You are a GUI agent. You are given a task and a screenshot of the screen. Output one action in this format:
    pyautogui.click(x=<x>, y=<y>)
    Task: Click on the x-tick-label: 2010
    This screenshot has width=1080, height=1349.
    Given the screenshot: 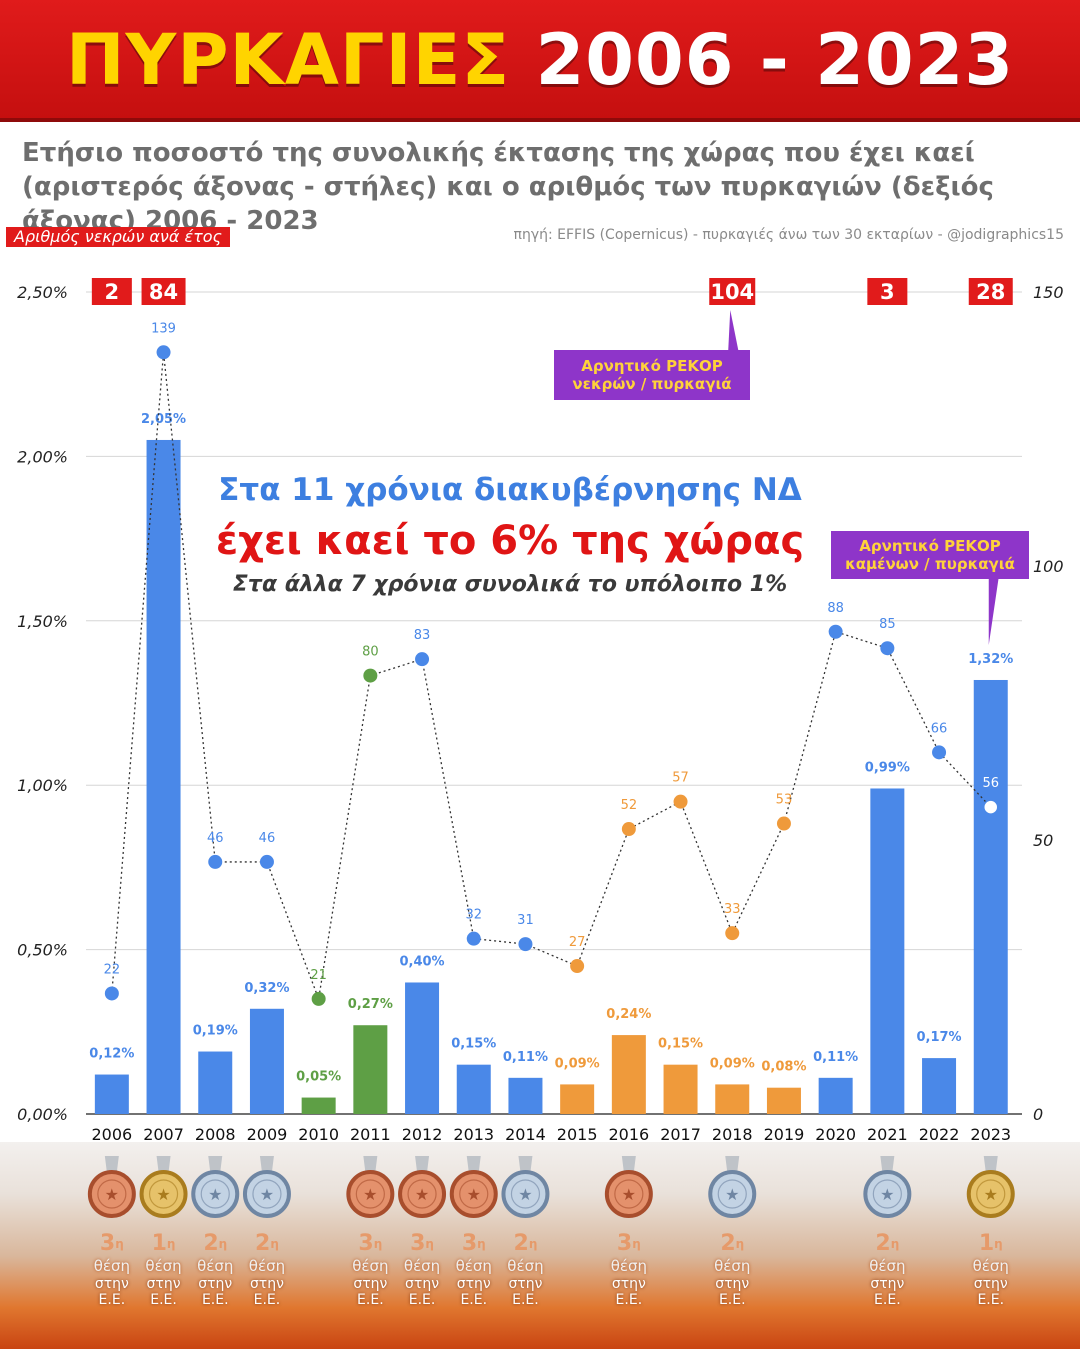 What is the action you would take?
    pyautogui.click(x=318, y=1134)
    